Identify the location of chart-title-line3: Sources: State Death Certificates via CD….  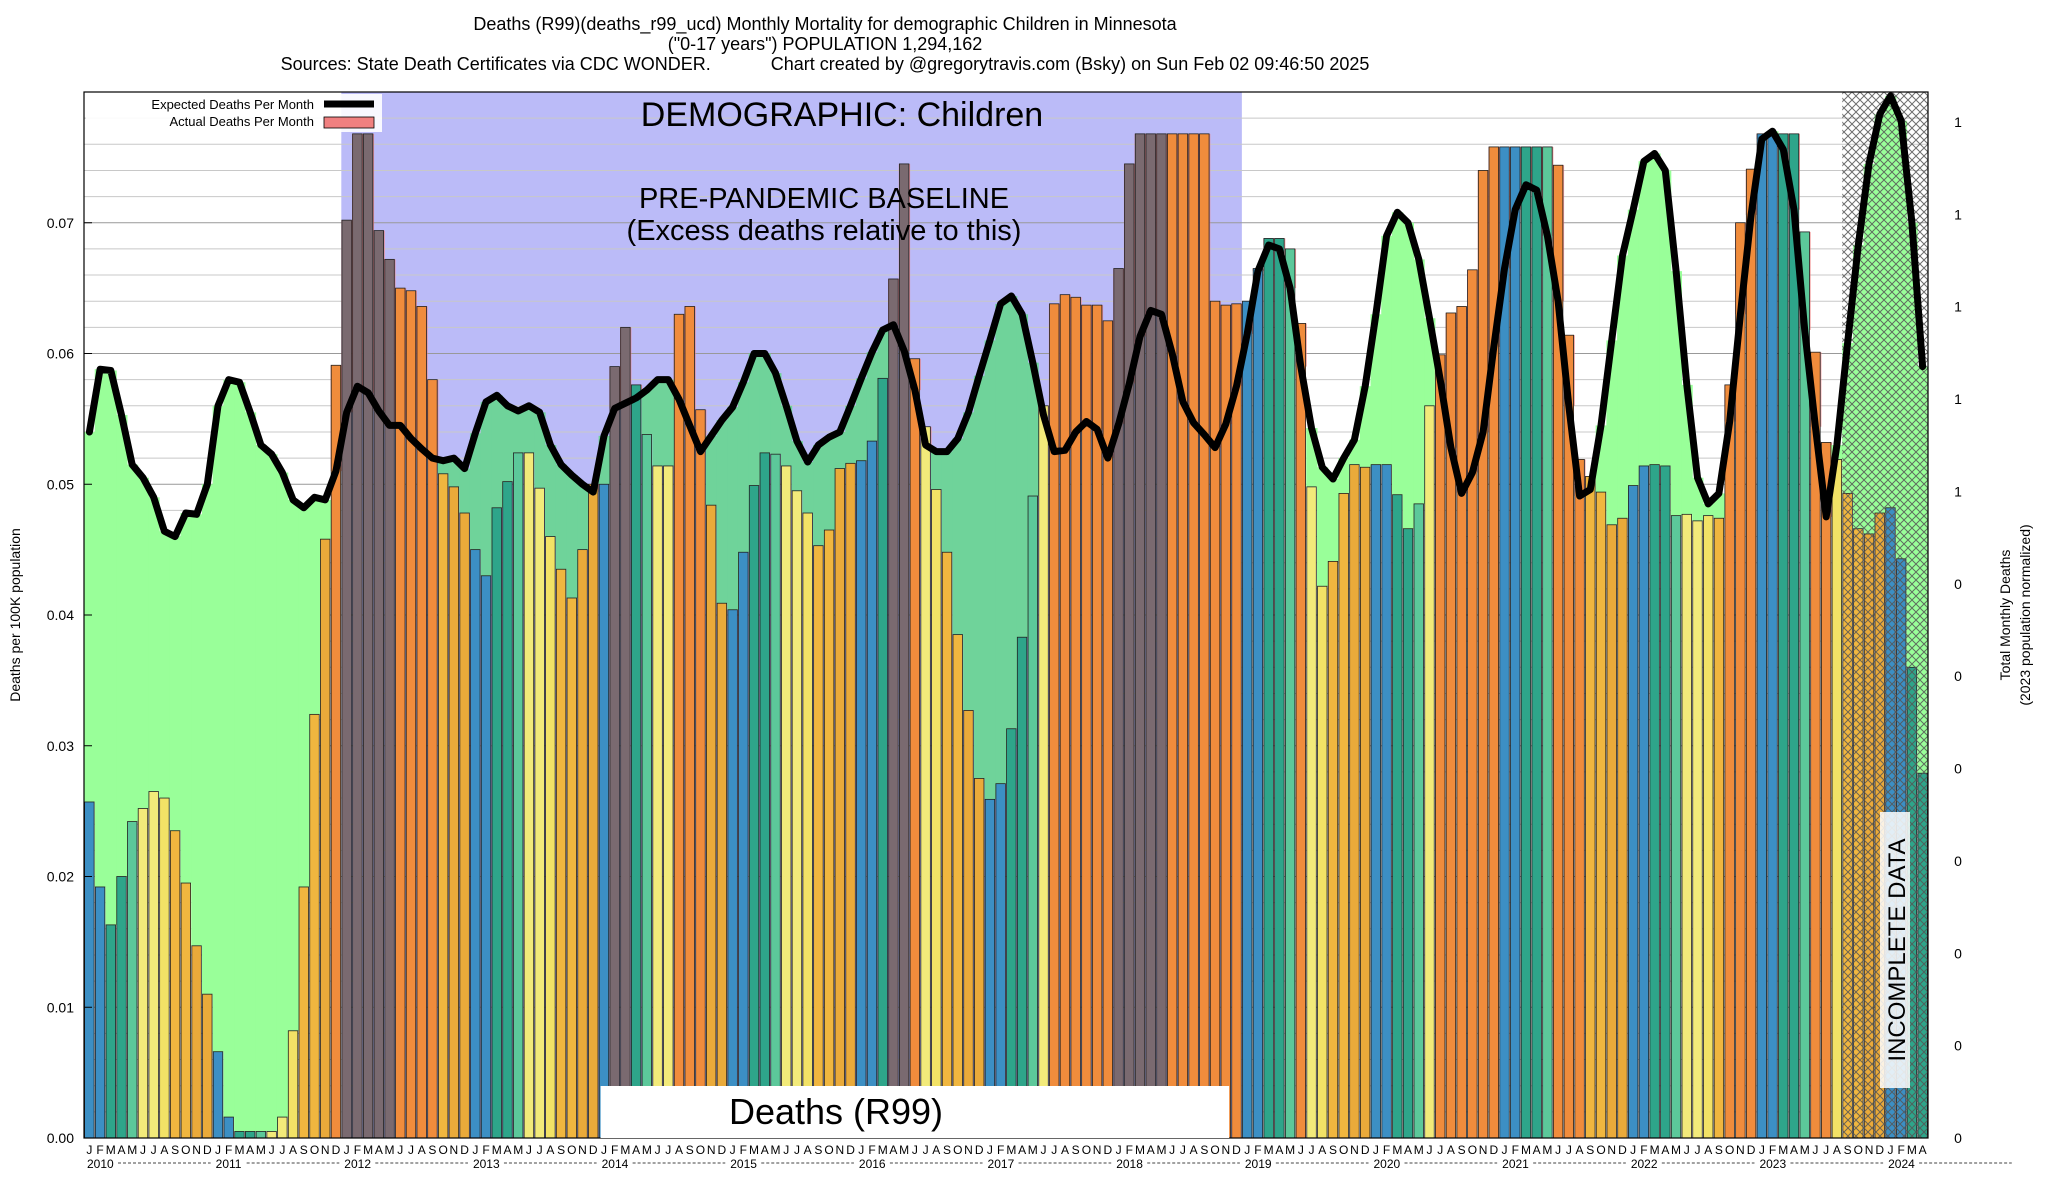
(825, 64).